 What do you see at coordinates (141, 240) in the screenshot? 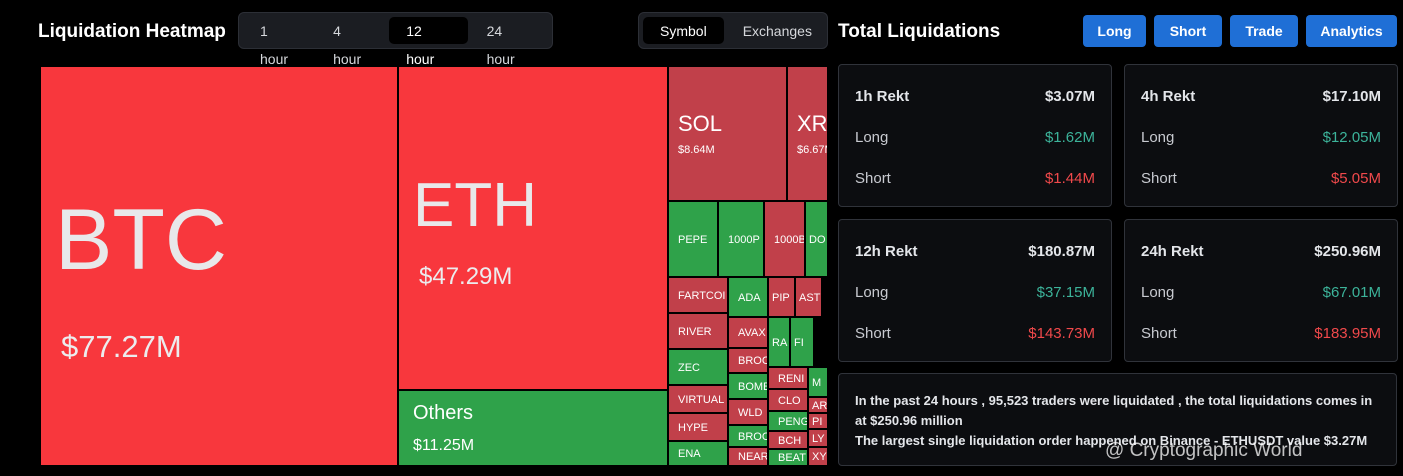
I see `tile-symbol: BTC` at bounding box center [141, 240].